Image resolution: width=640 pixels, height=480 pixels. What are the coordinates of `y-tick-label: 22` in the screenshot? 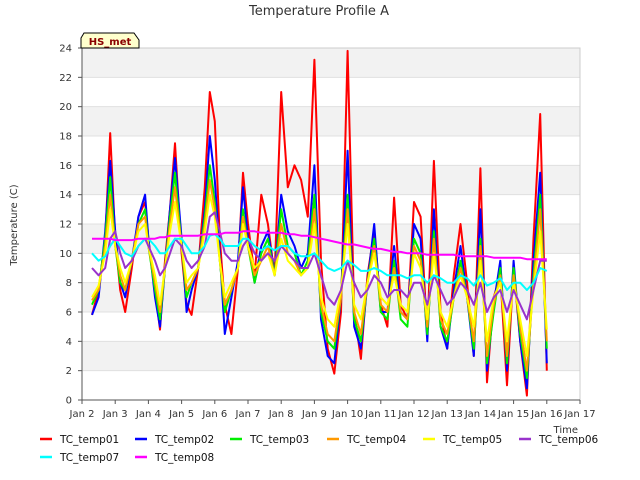 It's located at (65, 78).